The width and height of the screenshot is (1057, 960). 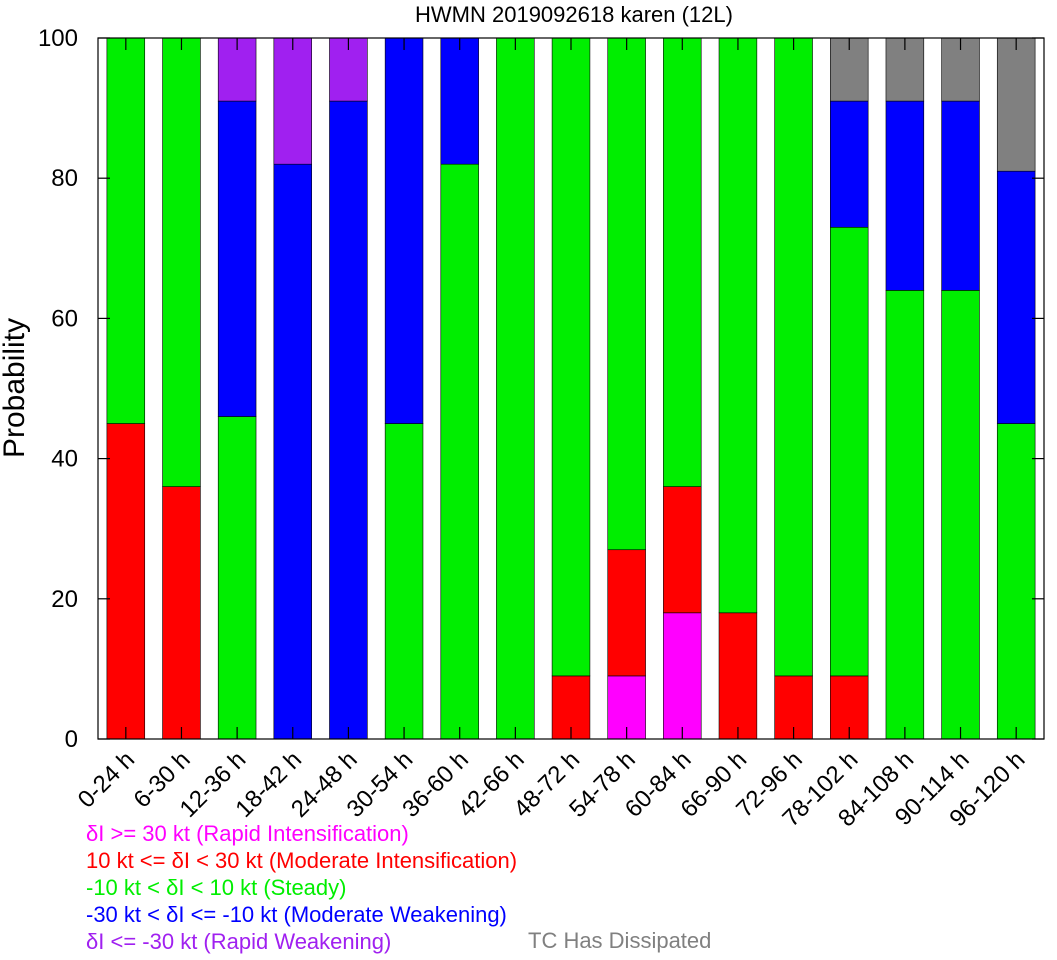 What do you see at coordinates (620, 940) in the screenshot?
I see `legend-item-tc-dissipated: TC Has Dissipated` at bounding box center [620, 940].